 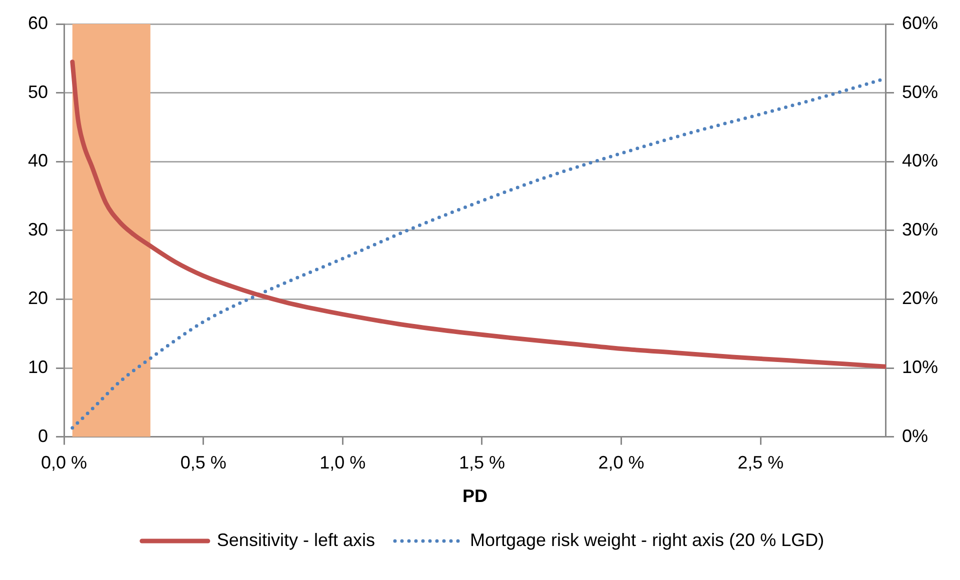 I want to click on y2-tick-label: 40%, so click(x=920, y=160).